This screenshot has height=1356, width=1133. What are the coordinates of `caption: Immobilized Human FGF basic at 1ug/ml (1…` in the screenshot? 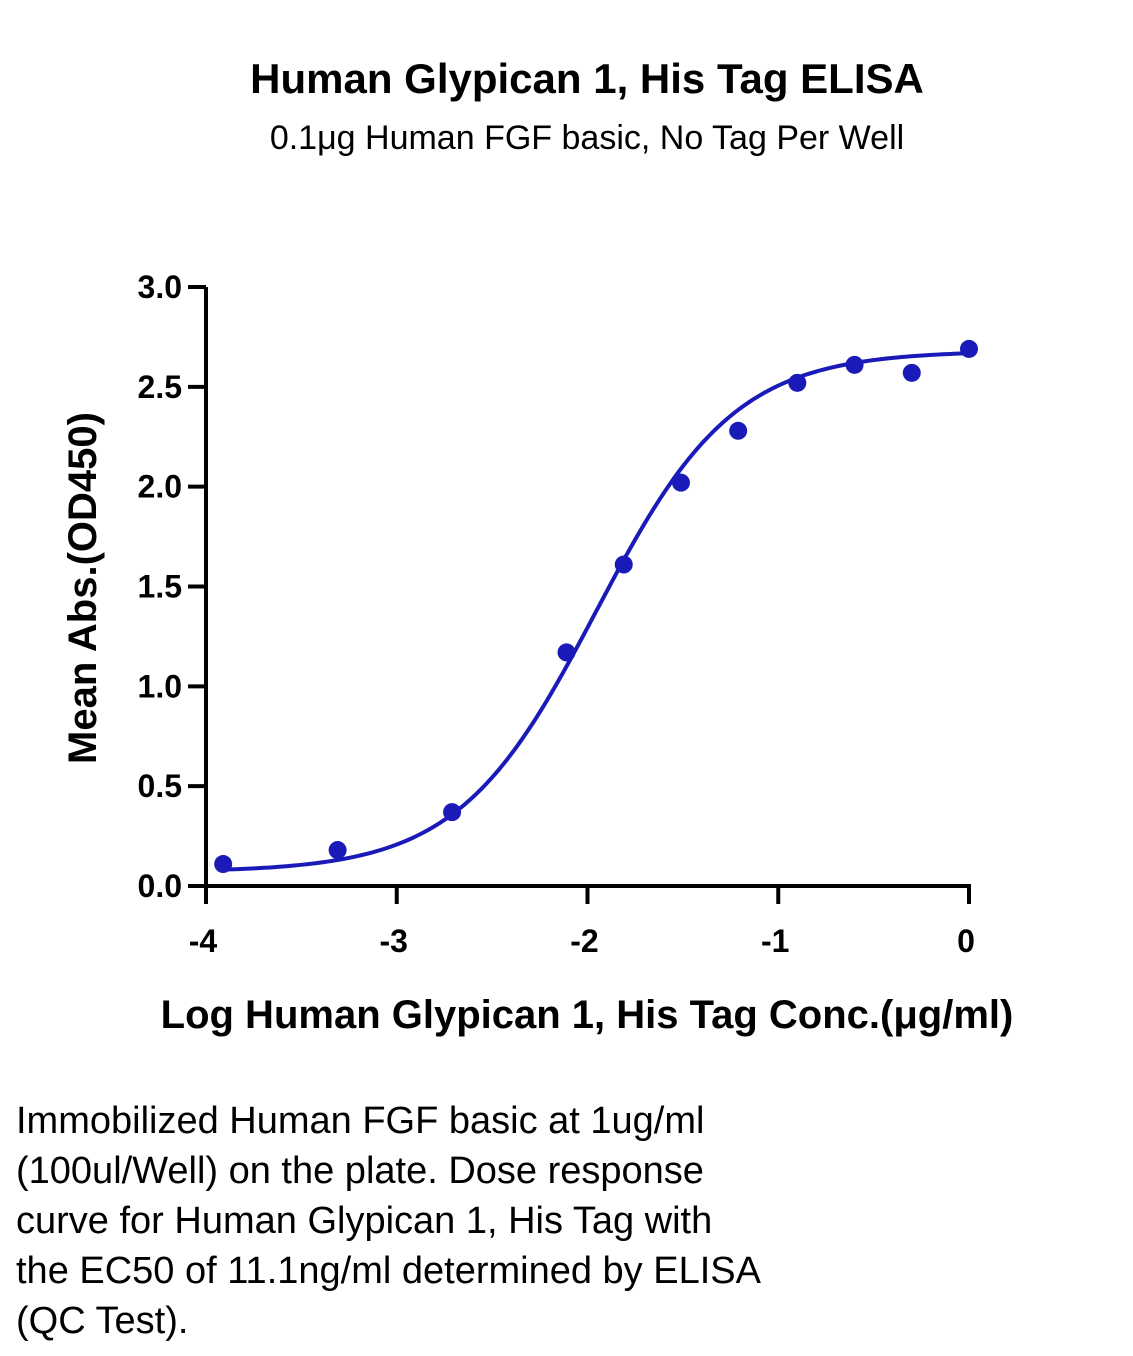 It's located at (471, 1221).